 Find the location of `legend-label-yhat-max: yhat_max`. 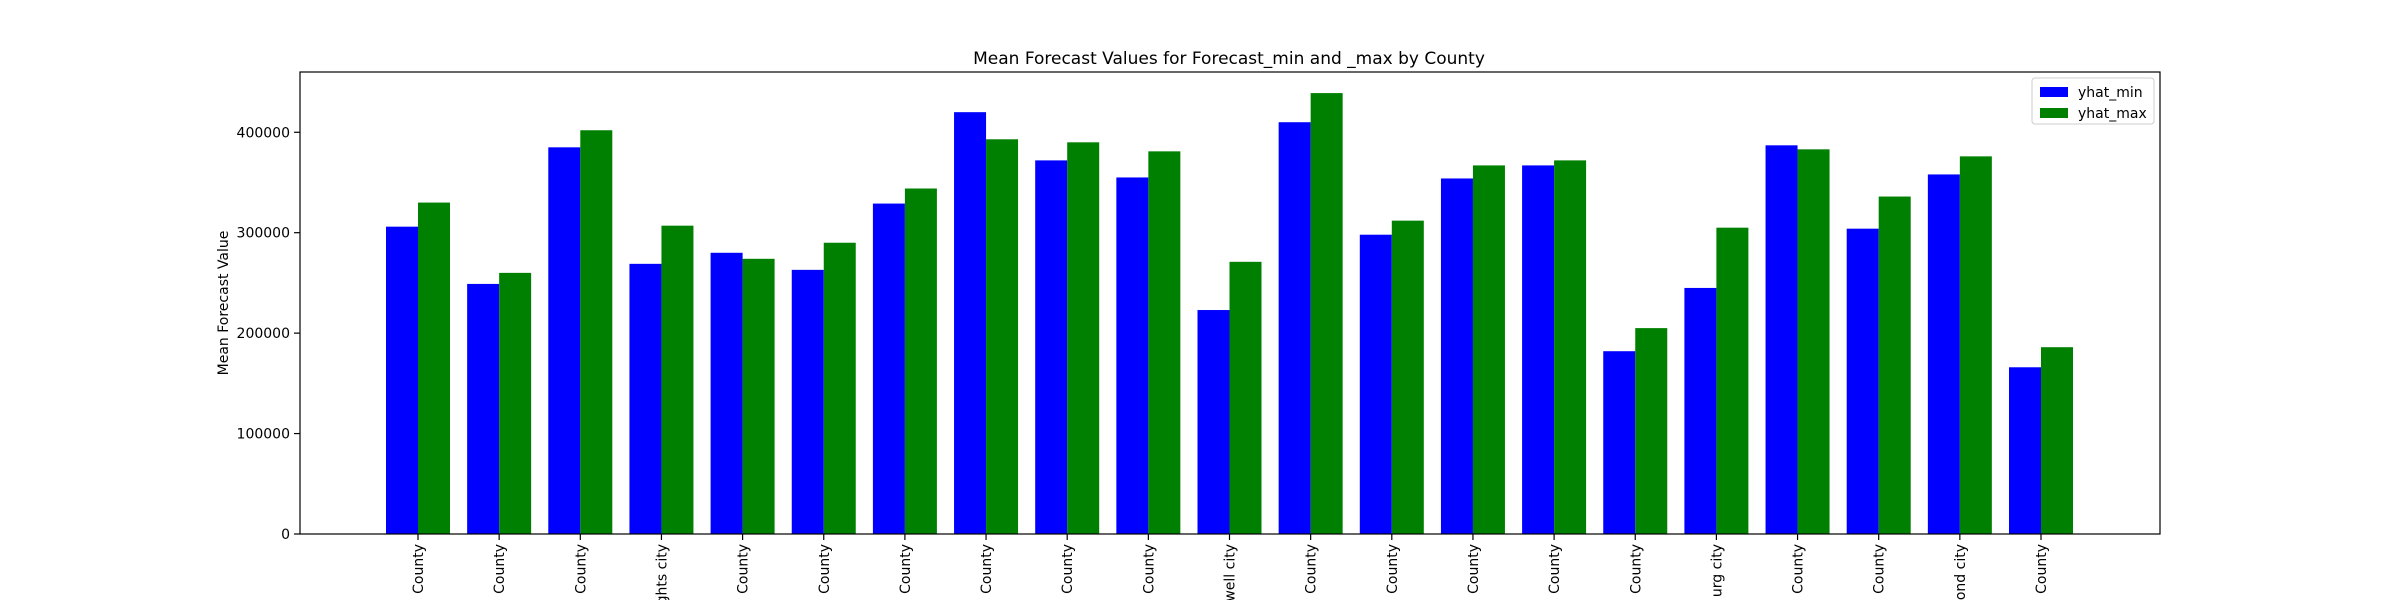

legend-label-yhat-max: yhat_max is located at coordinates (2112, 114).